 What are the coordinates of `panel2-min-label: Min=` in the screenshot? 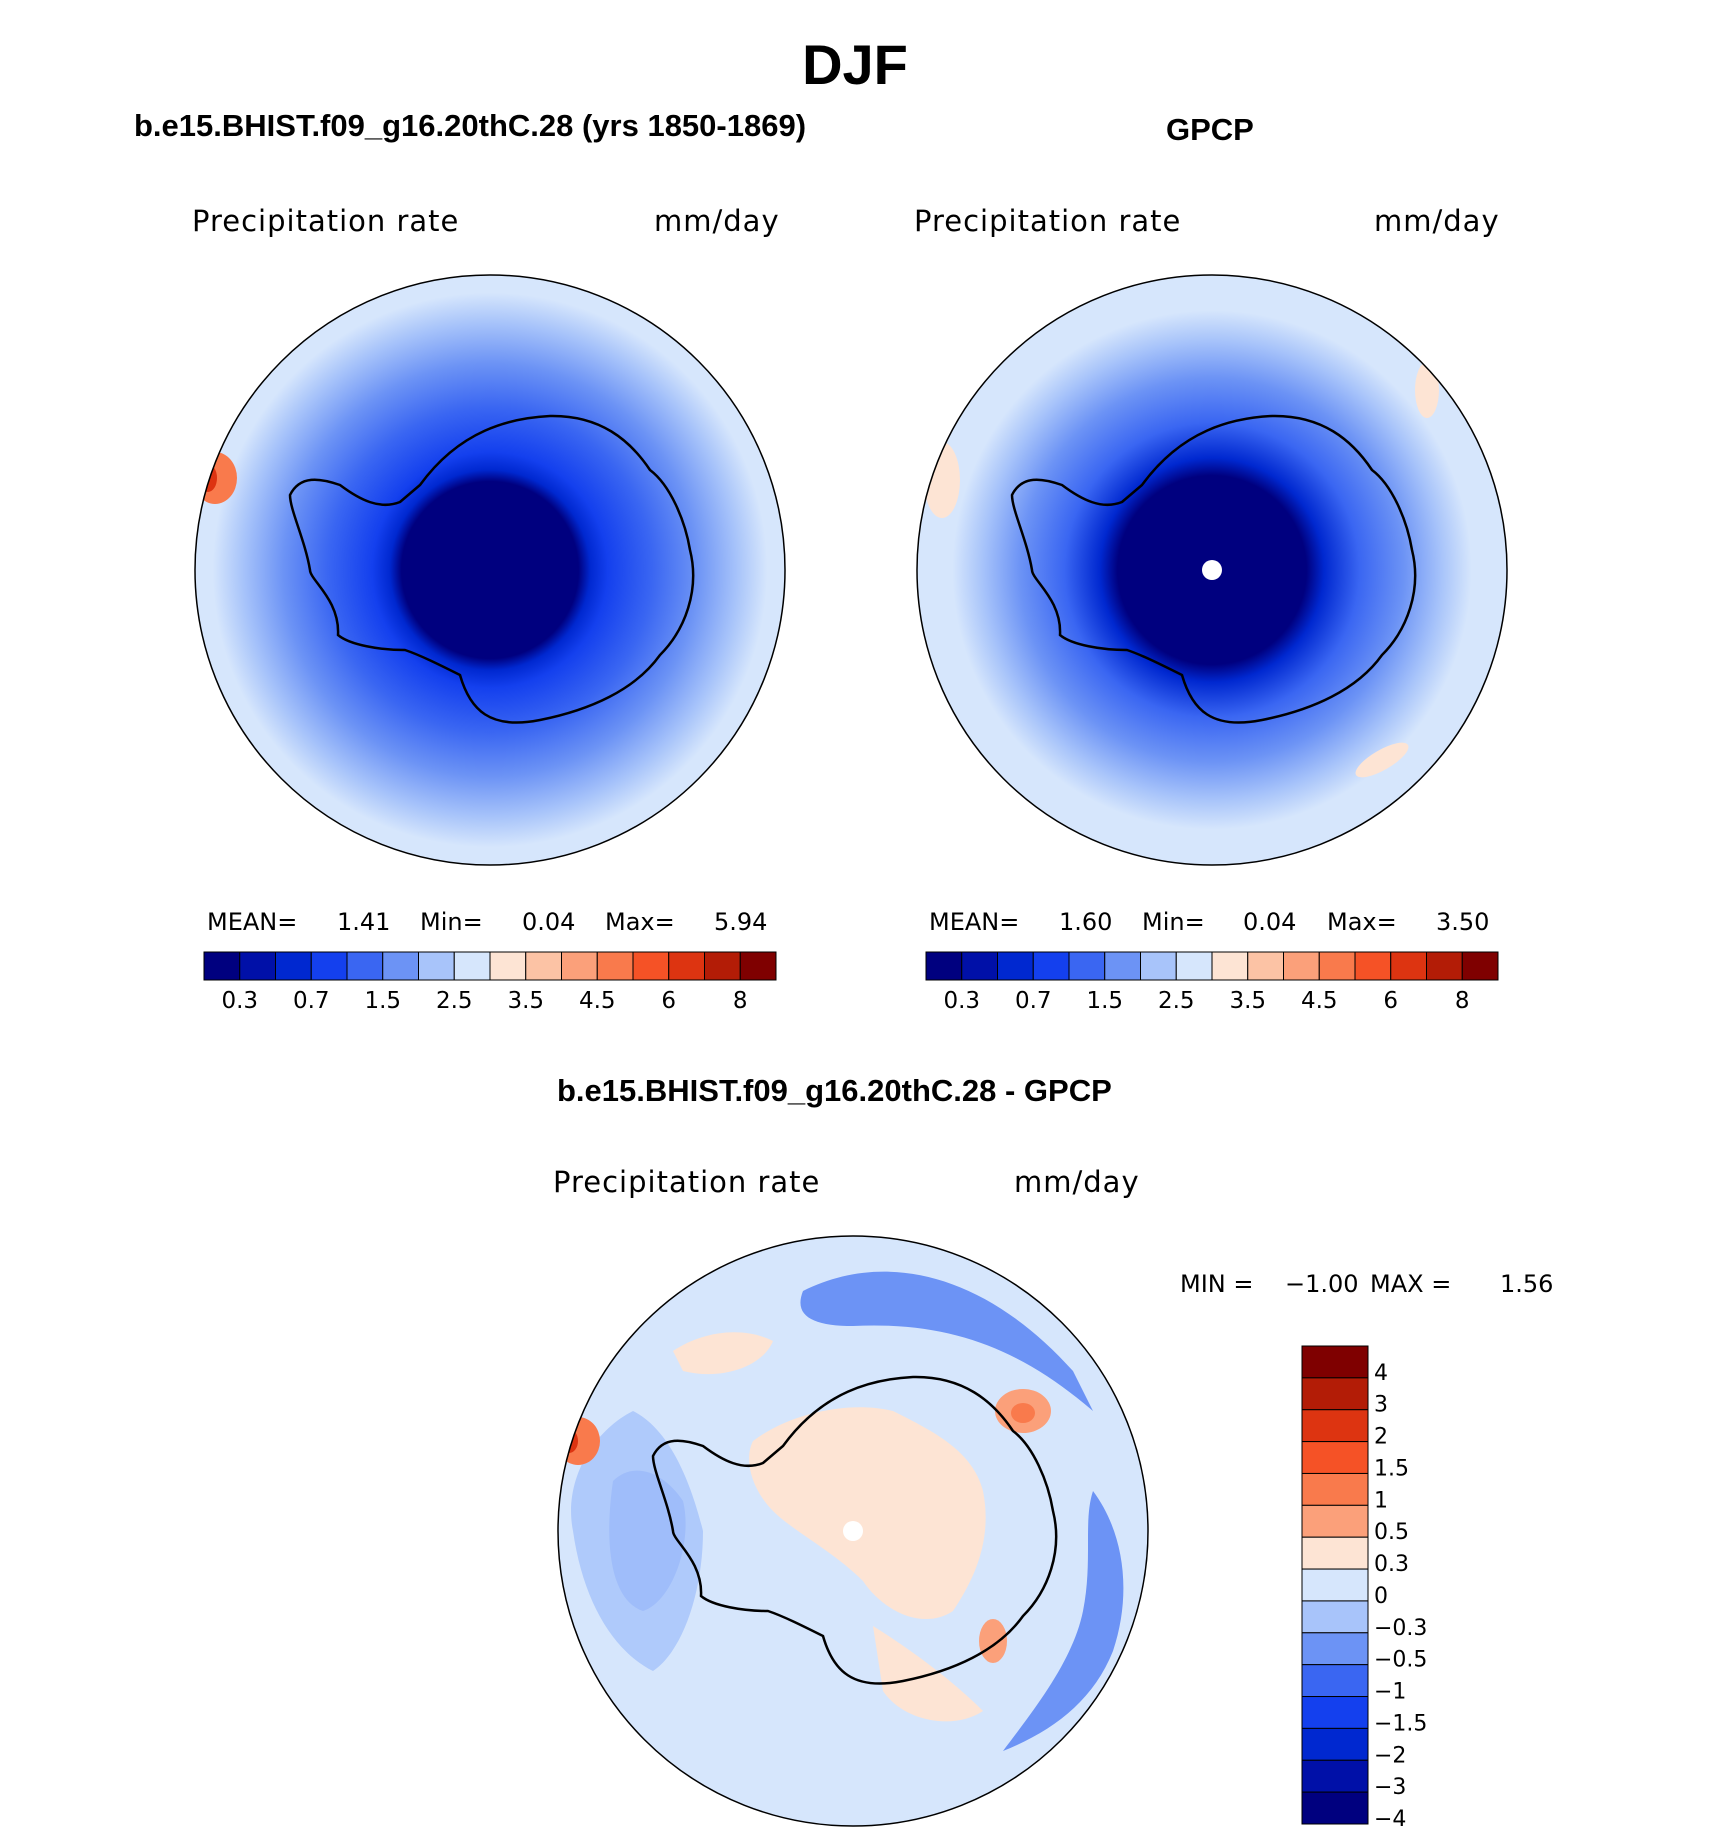 It's located at (1173, 922).